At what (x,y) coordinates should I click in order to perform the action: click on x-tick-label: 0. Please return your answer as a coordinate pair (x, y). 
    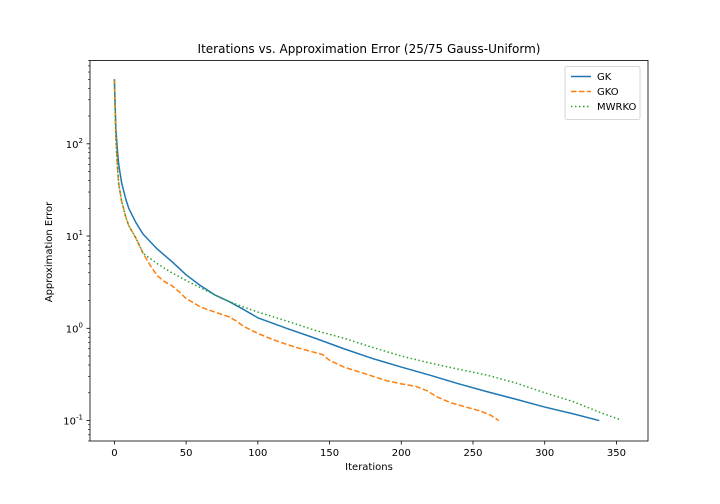
    Looking at the image, I should click on (114, 453).